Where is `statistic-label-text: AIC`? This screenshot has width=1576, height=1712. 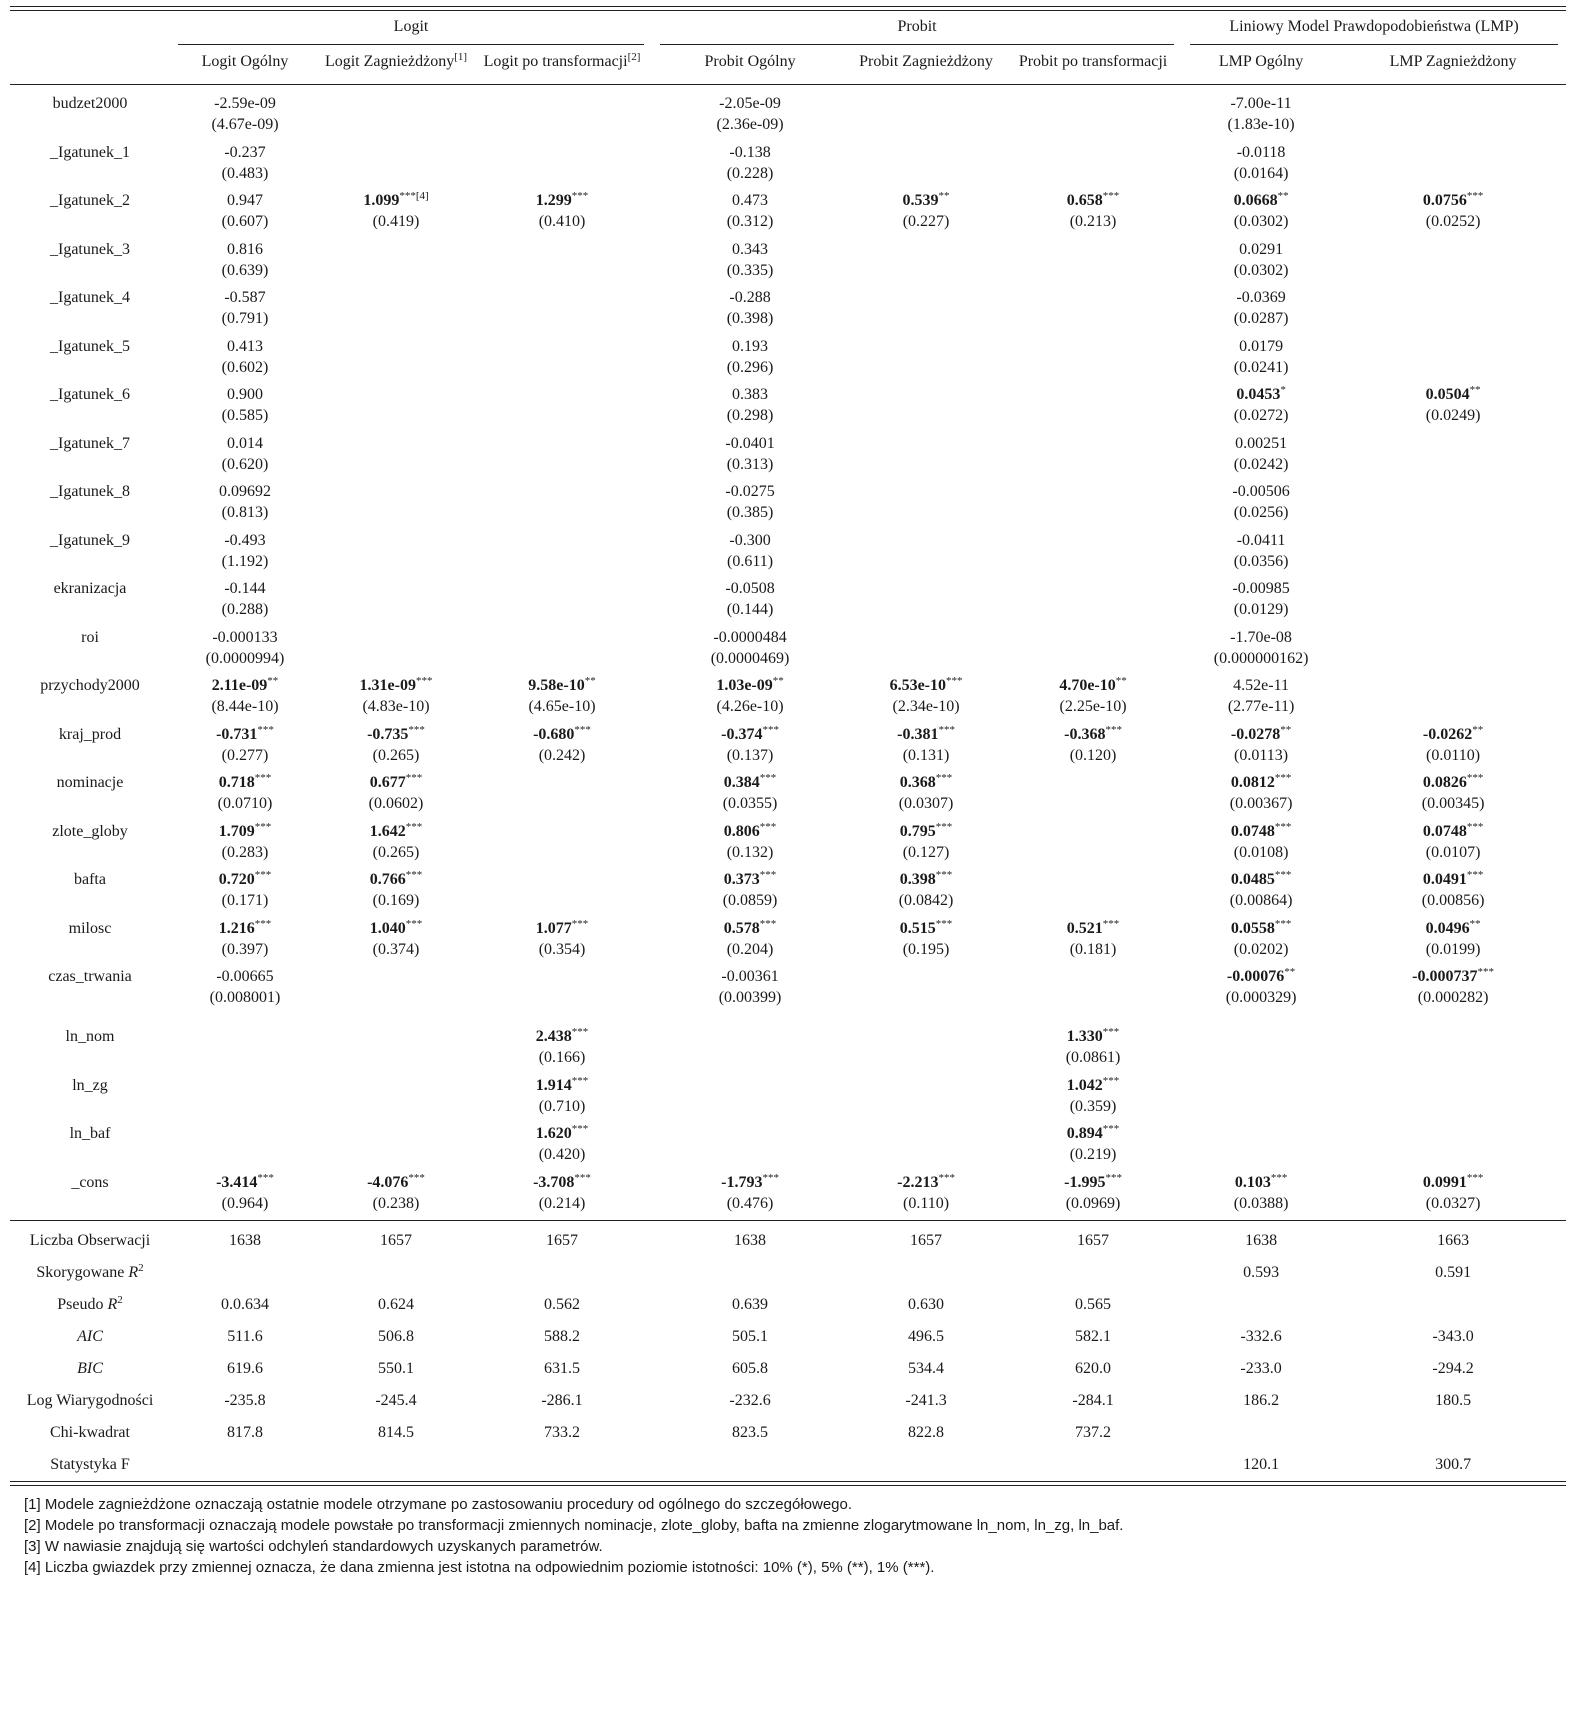
statistic-label-text: AIC is located at coordinates (90, 1336).